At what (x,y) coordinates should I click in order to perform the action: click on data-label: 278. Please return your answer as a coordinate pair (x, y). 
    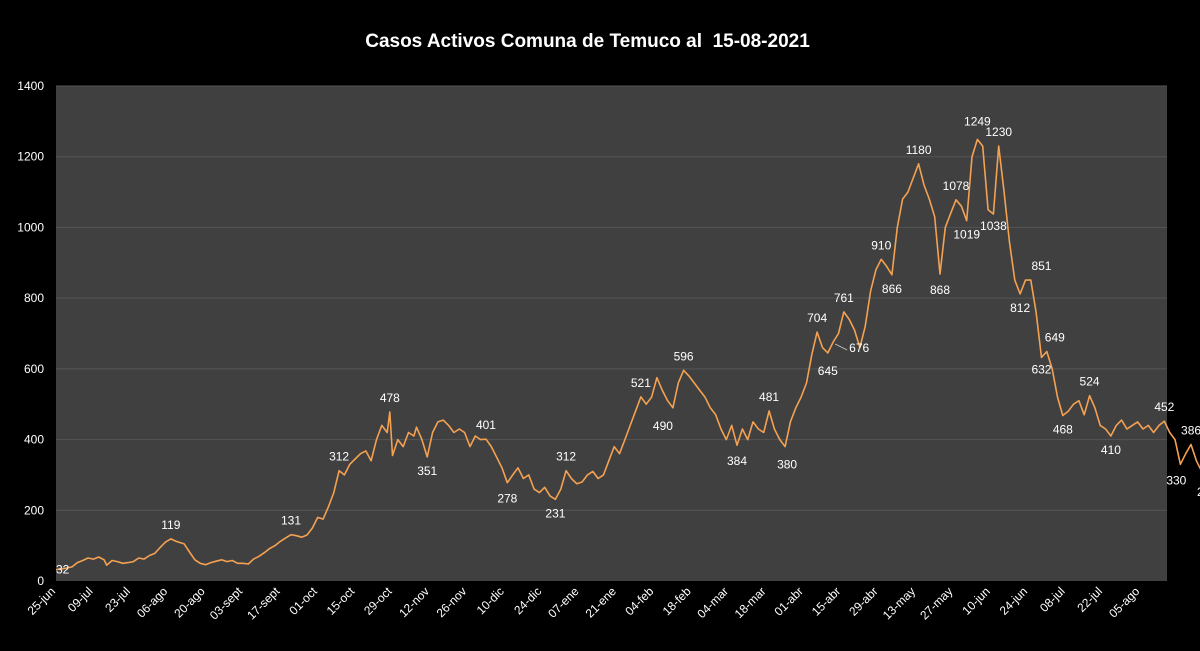
    Looking at the image, I should click on (507, 499).